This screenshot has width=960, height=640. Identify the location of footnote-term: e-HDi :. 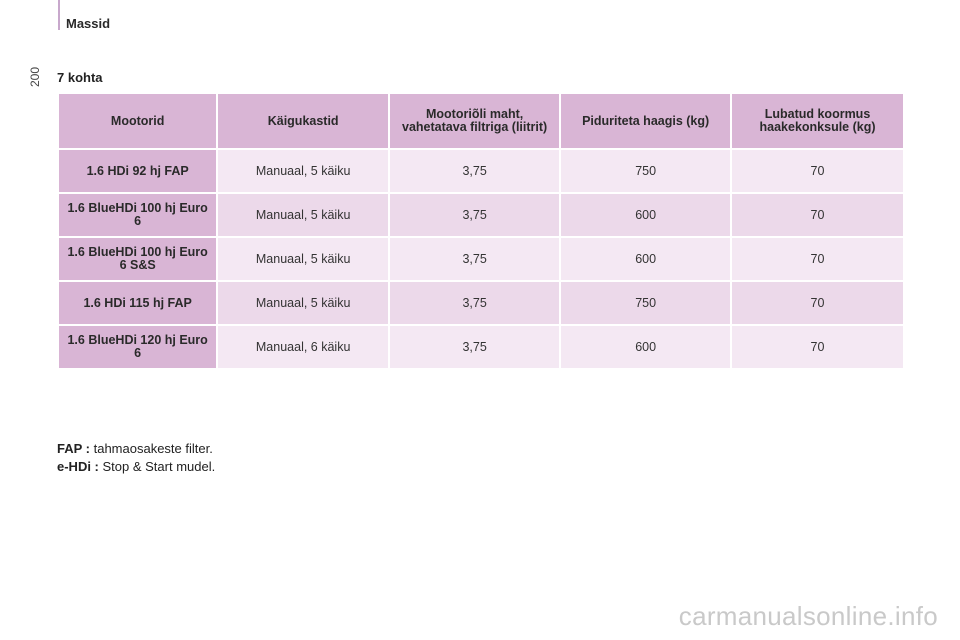
(78, 466).